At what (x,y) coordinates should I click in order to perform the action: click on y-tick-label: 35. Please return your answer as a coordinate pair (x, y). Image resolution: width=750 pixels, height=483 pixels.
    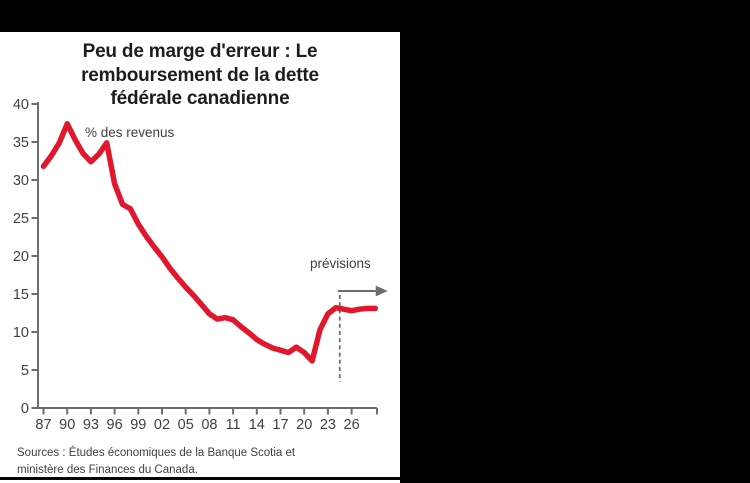
    Looking at the image, I should click on (21, 143).